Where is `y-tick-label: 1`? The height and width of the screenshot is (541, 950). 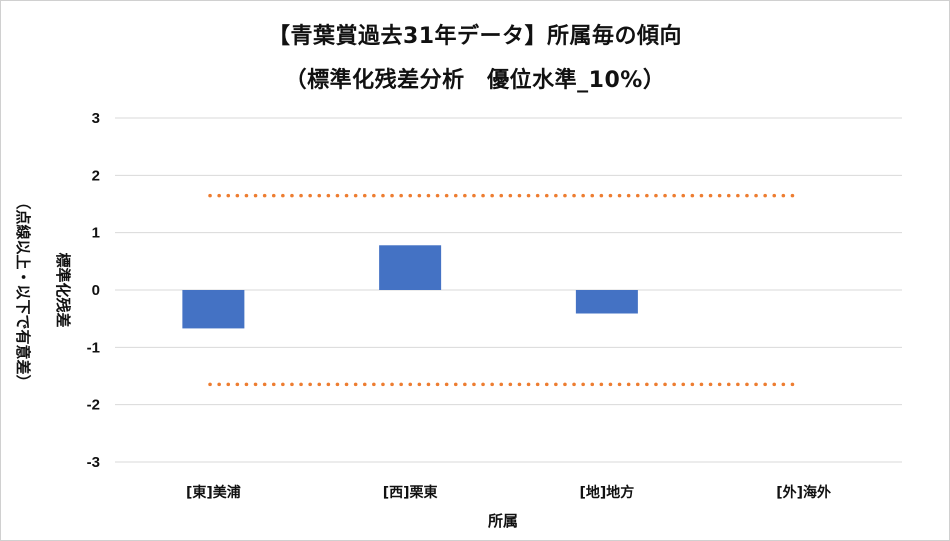
y-tick-label: 1 is located at coordinates (96, 233).